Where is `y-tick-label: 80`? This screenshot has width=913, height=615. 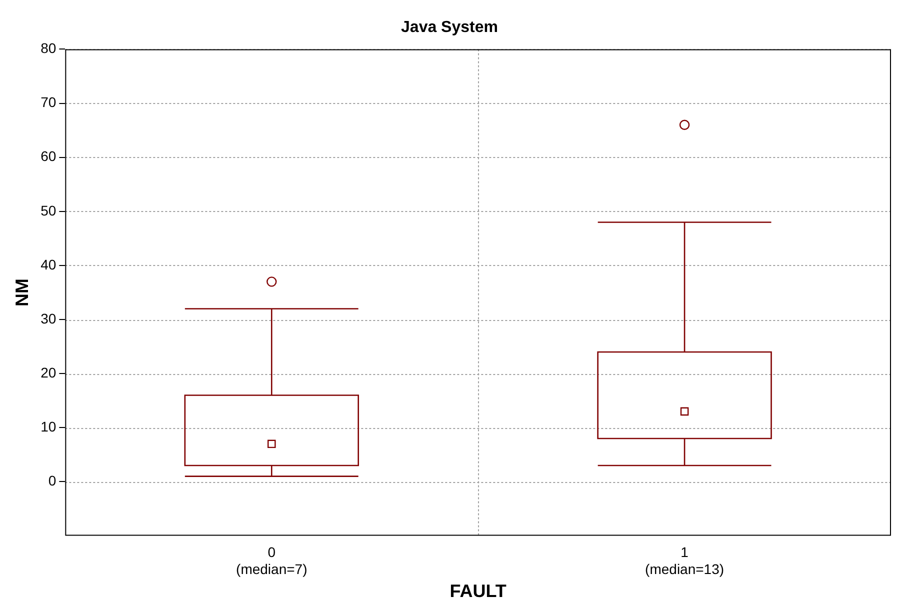 y-tick-label: 80 is located at coordinates (48, 48).